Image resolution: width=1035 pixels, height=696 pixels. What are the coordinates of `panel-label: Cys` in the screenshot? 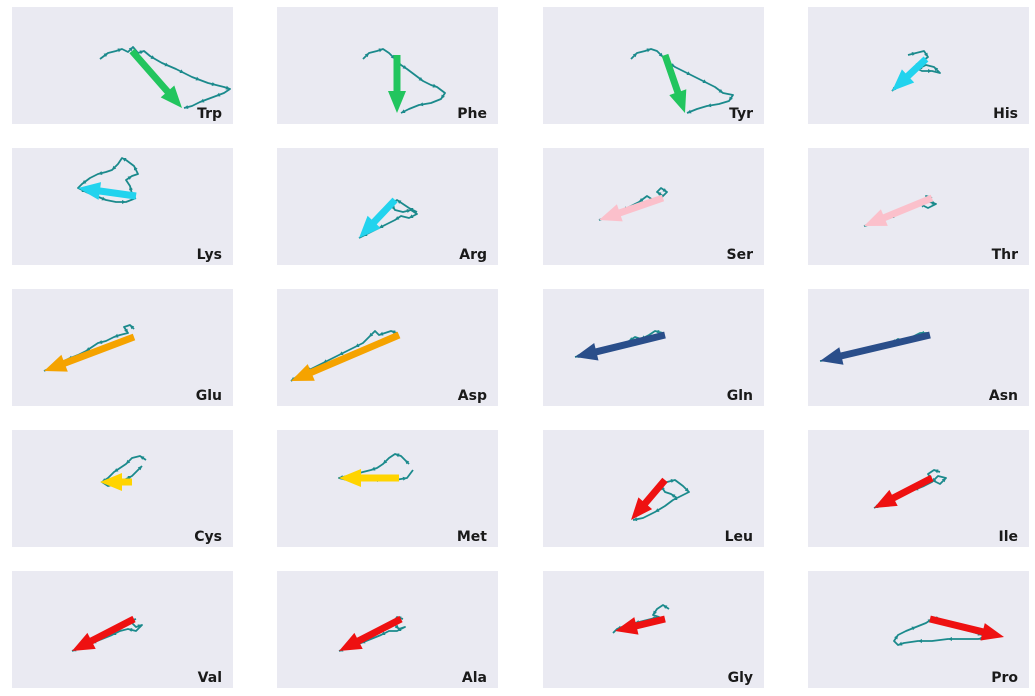 It's located at (208, 537).